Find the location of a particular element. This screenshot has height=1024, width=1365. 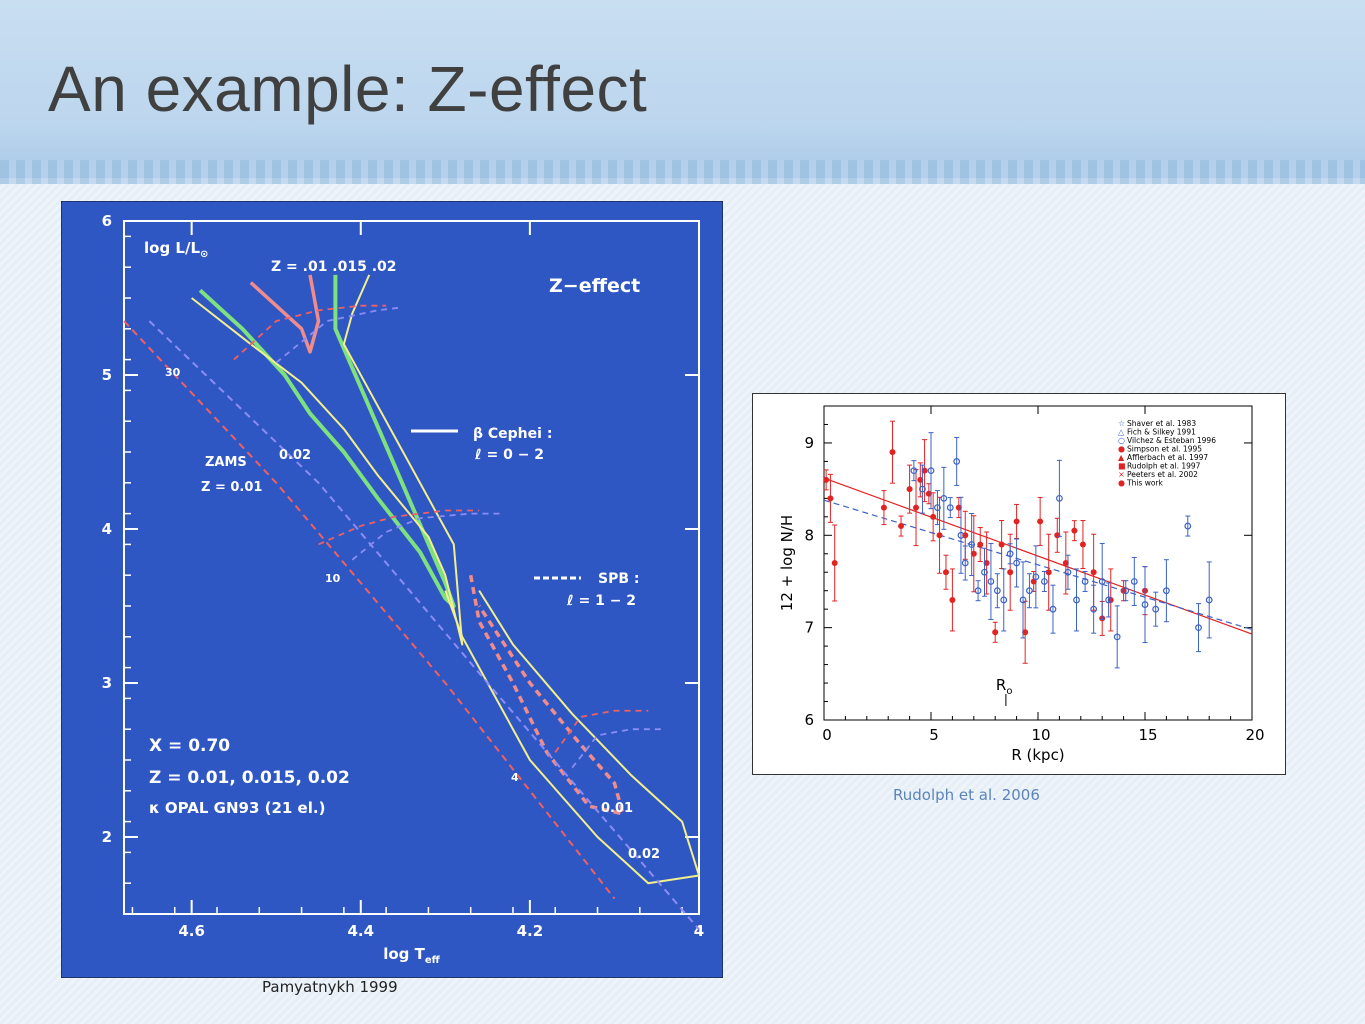

x-axis-label-sub: eff is located at coordinates (433, 960).